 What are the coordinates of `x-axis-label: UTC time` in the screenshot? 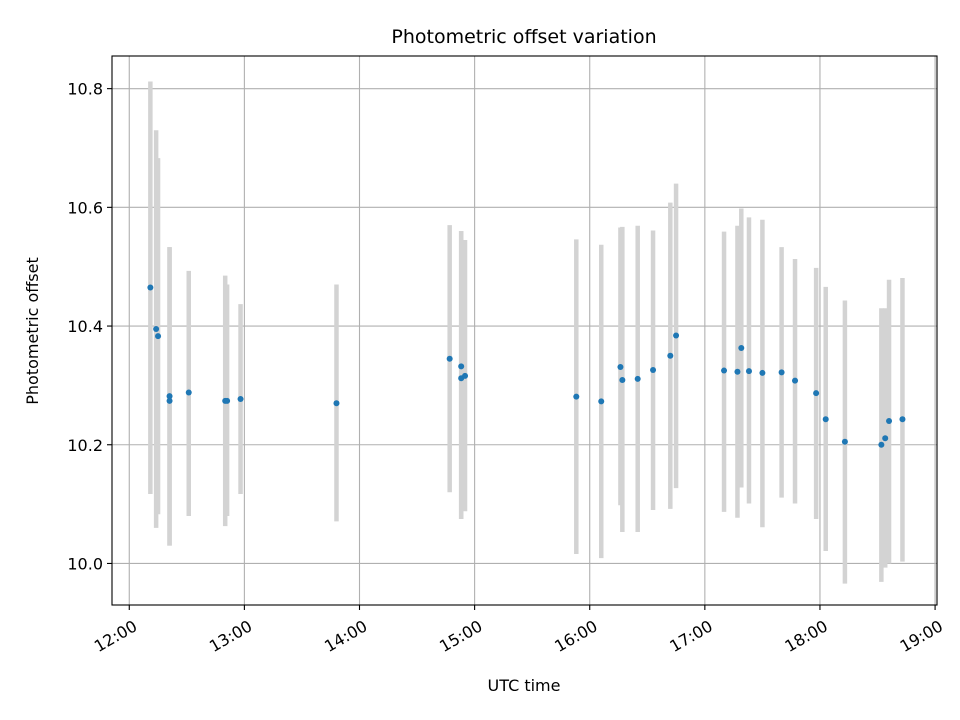 It's located at (524, 685).